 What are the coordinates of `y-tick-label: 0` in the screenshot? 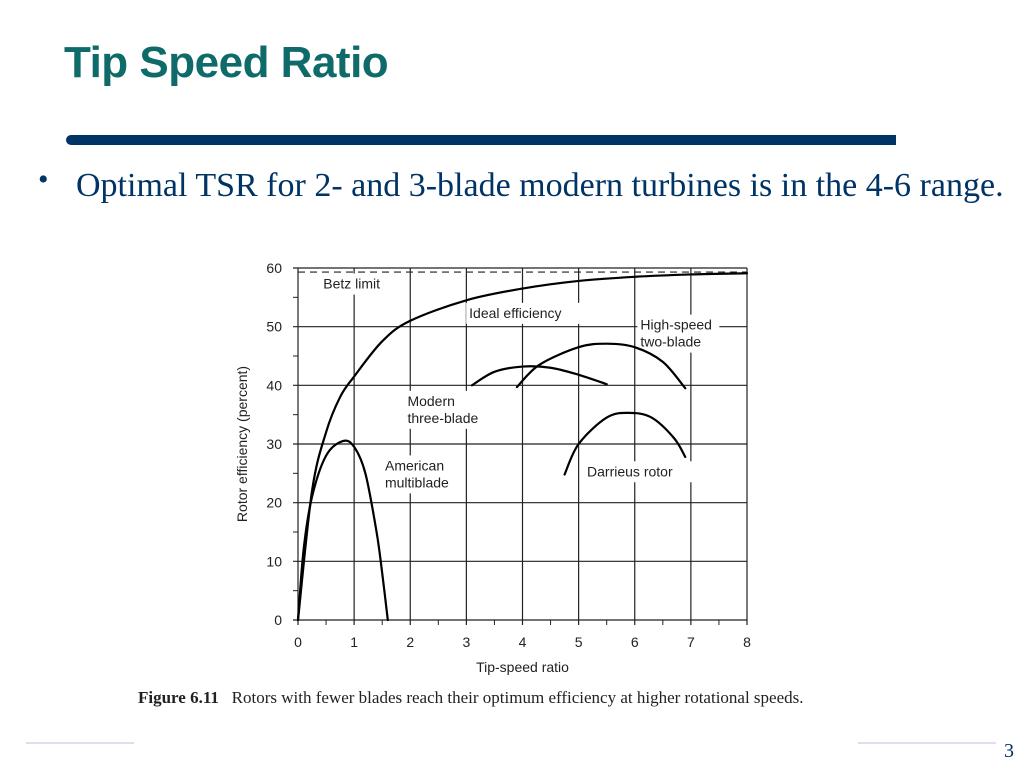 It's located at (278, 620).